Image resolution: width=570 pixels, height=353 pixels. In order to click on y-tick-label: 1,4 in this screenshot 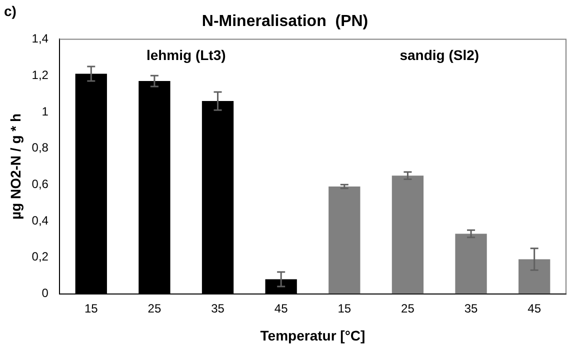, I will do `click(40, 39)`.